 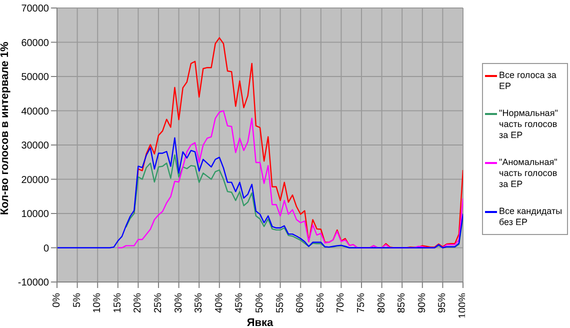 I want to click on x-axis-title: Явка, so click(x=260, y=322).